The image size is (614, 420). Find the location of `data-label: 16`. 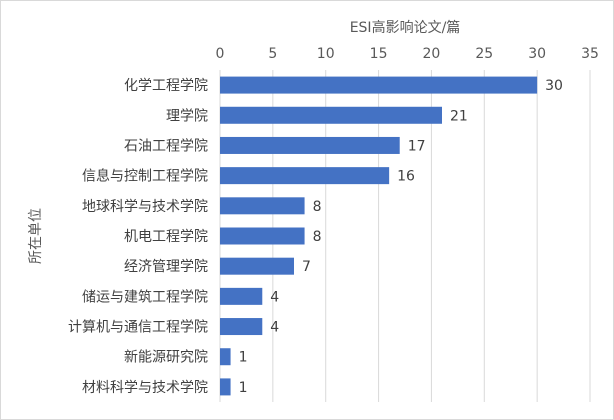

data-label: 16 is located at coordinates (406, 177).